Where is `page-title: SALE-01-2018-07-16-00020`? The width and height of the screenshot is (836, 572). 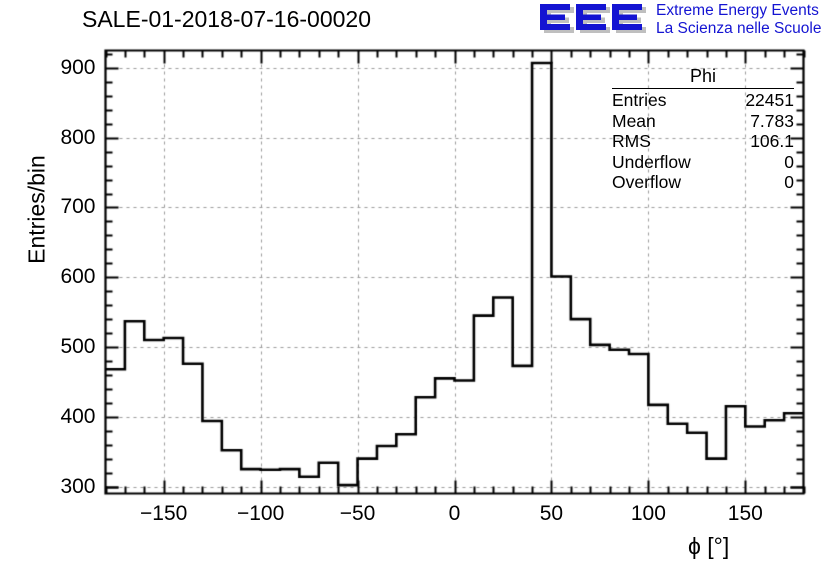 page-title: SALE-01-2018-07-16-00020 is located at coordinates (226, 19).